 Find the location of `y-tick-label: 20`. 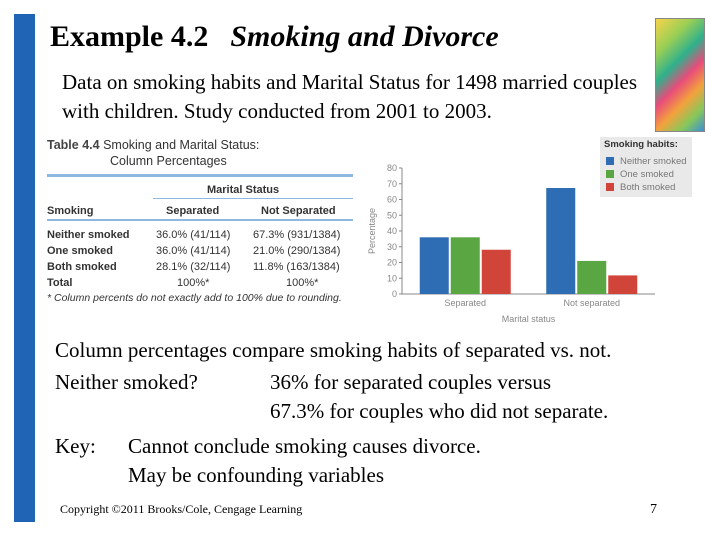

y-tick-label: 20 is located at coordinates (392, 263).